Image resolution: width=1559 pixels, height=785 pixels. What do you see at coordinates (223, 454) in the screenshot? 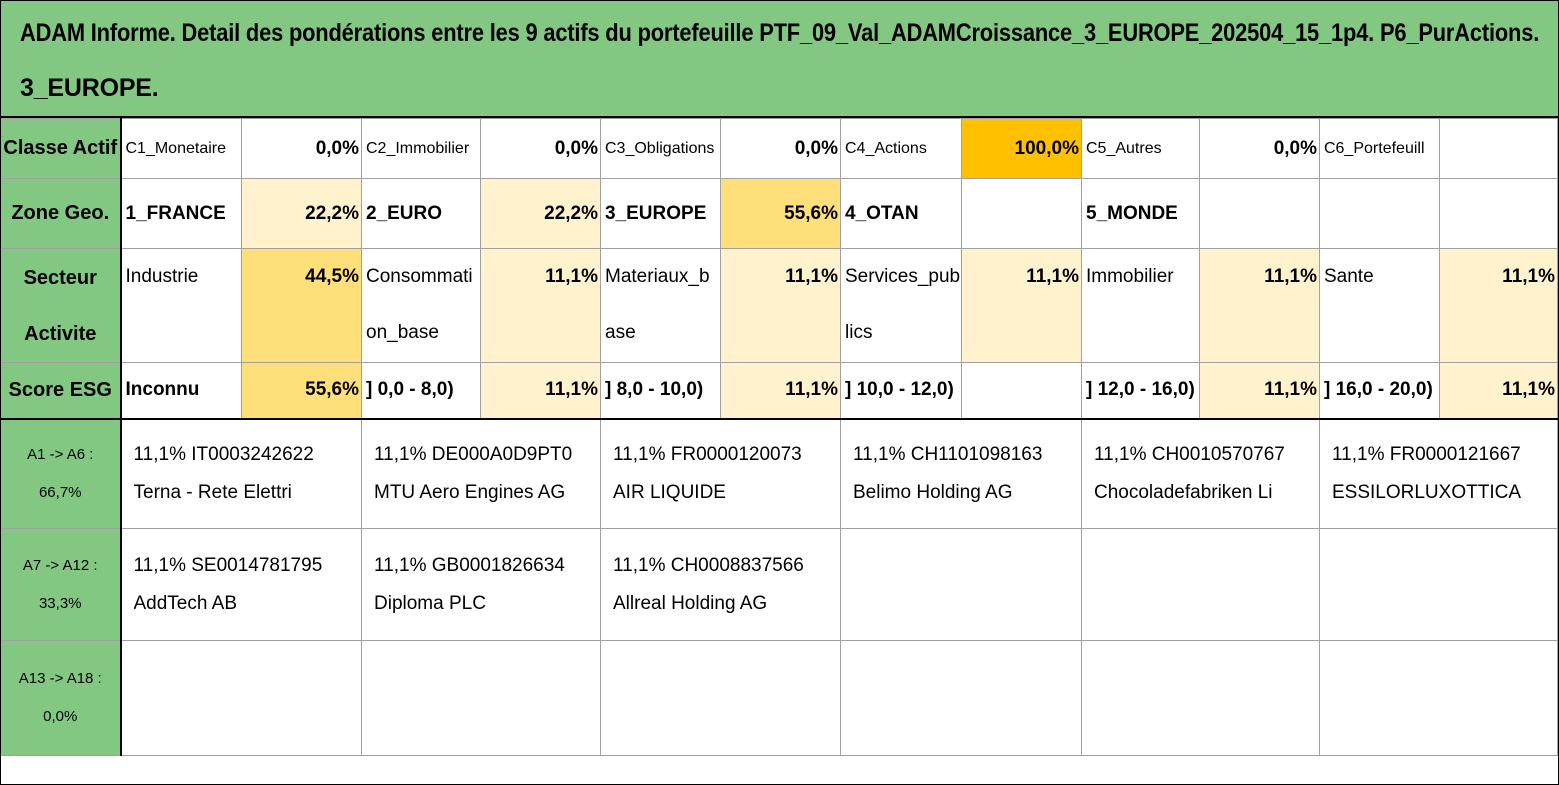
I see `asset-weight-isin: 11,1% IT0003242622` at bounding box center [223, 454].